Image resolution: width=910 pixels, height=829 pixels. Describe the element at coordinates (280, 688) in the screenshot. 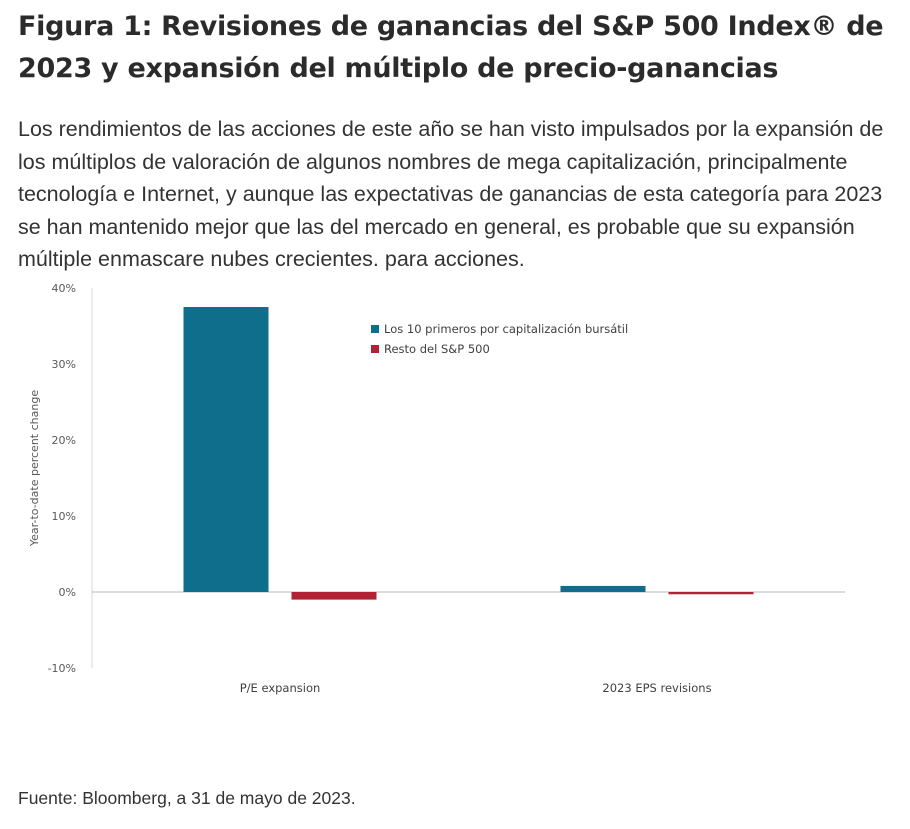

I see `x-tick-label: P/E expansion` at that location.